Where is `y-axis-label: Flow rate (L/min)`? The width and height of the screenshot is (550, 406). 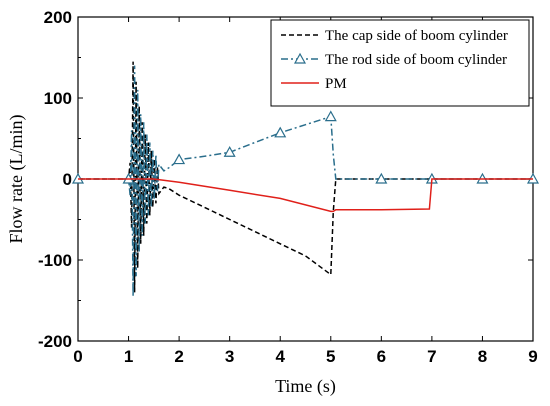
y-axis-label: Flow rate (L/min) is located at coordinates (16, 179).